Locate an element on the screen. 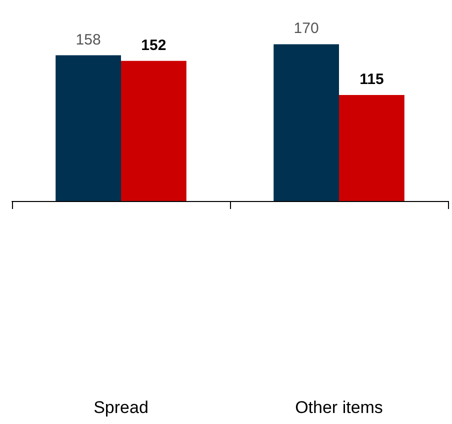 Image resolution: width=452 pixels, height=424 pixels. data-label: 170 is located at coordinates (306, 29).